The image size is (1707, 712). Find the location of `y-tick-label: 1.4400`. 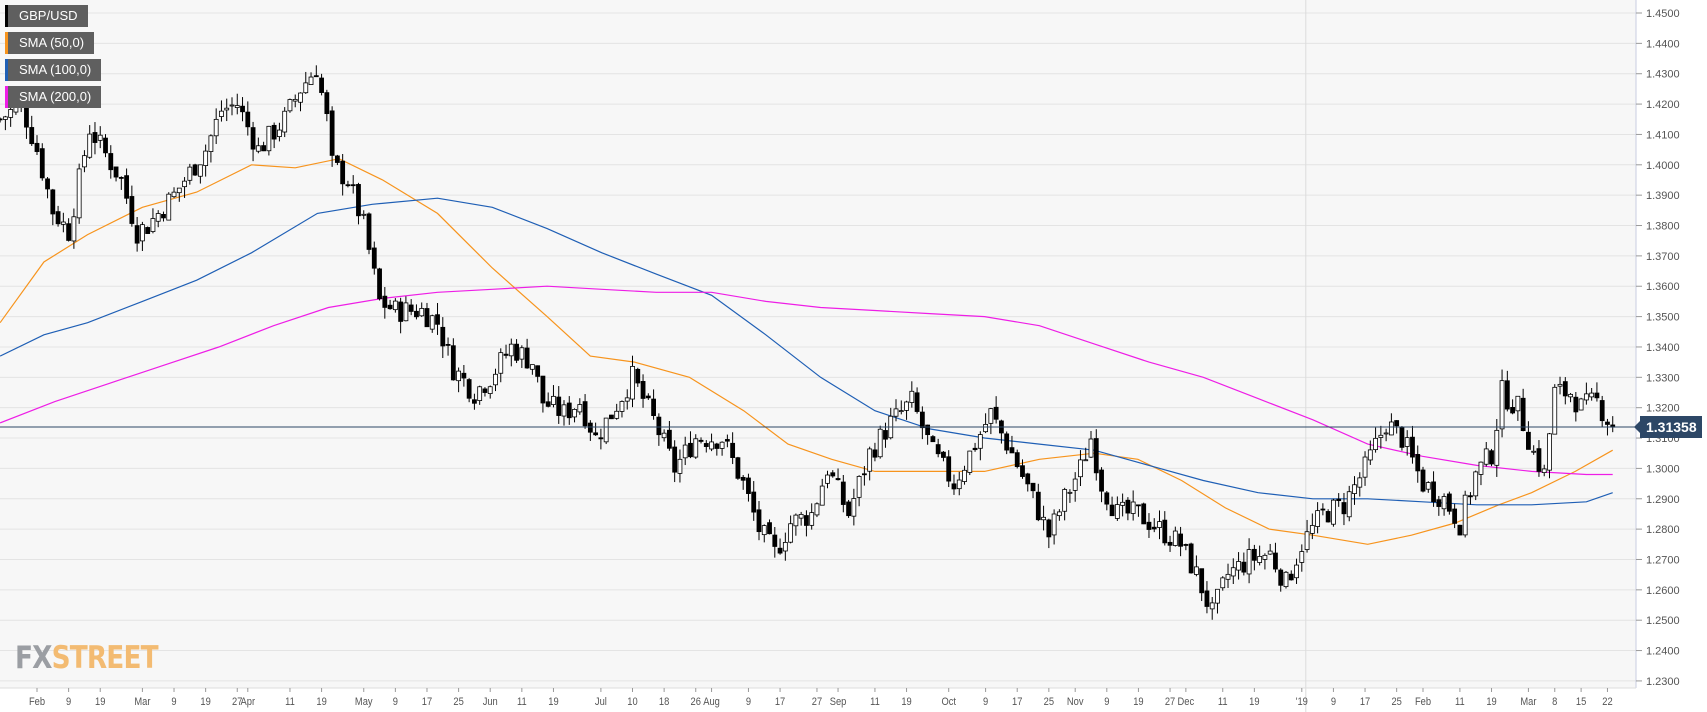

y-tick-label: 1.4400 is located at coordinates (1663, 44).